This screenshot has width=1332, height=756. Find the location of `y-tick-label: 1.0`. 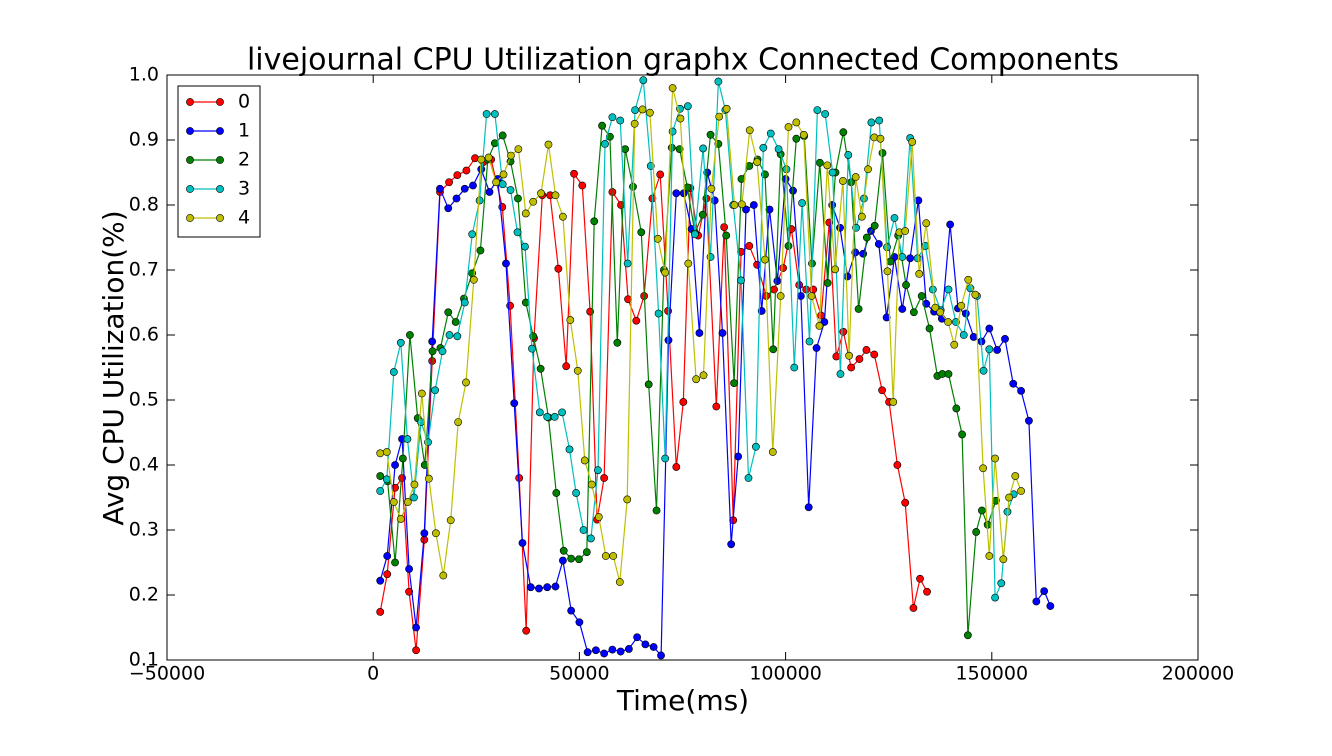

y-tick-label: 1.0 is located at coordinates (144, 75).